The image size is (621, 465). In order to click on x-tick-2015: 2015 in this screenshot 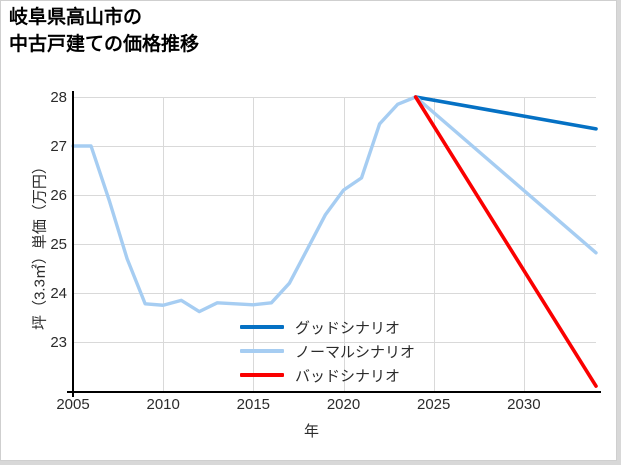, I will do `click(253, 404)`.